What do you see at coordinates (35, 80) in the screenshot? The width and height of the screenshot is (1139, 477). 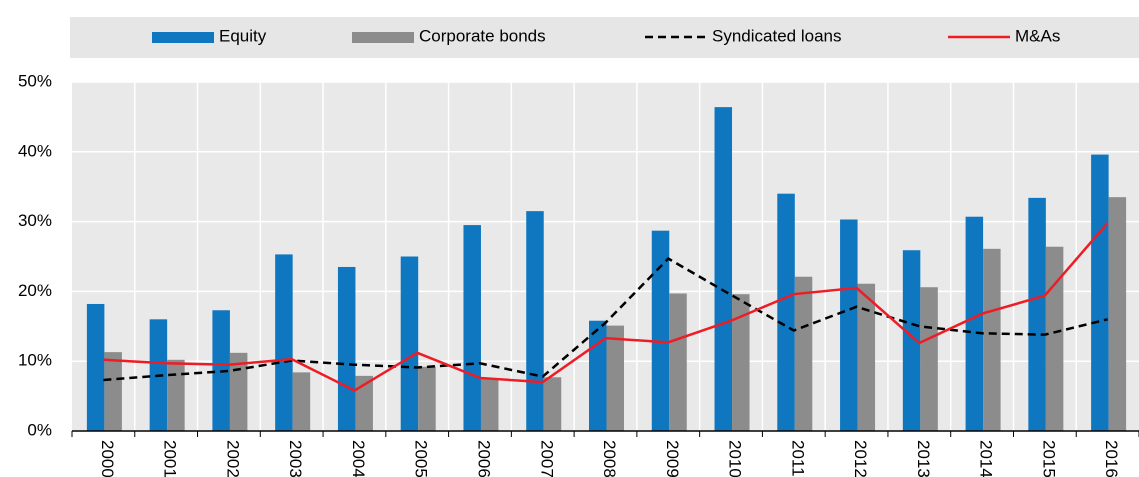 I see `y-tick-label: 50%` at bounding box center [35, 80].